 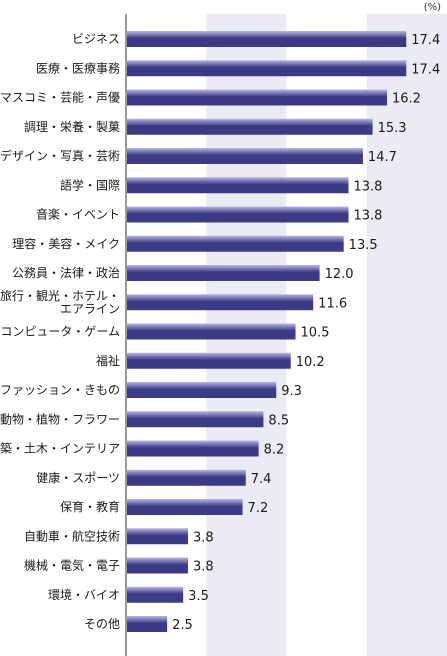 I want to click on value-label: 16.2, so click(x=406, y=99).